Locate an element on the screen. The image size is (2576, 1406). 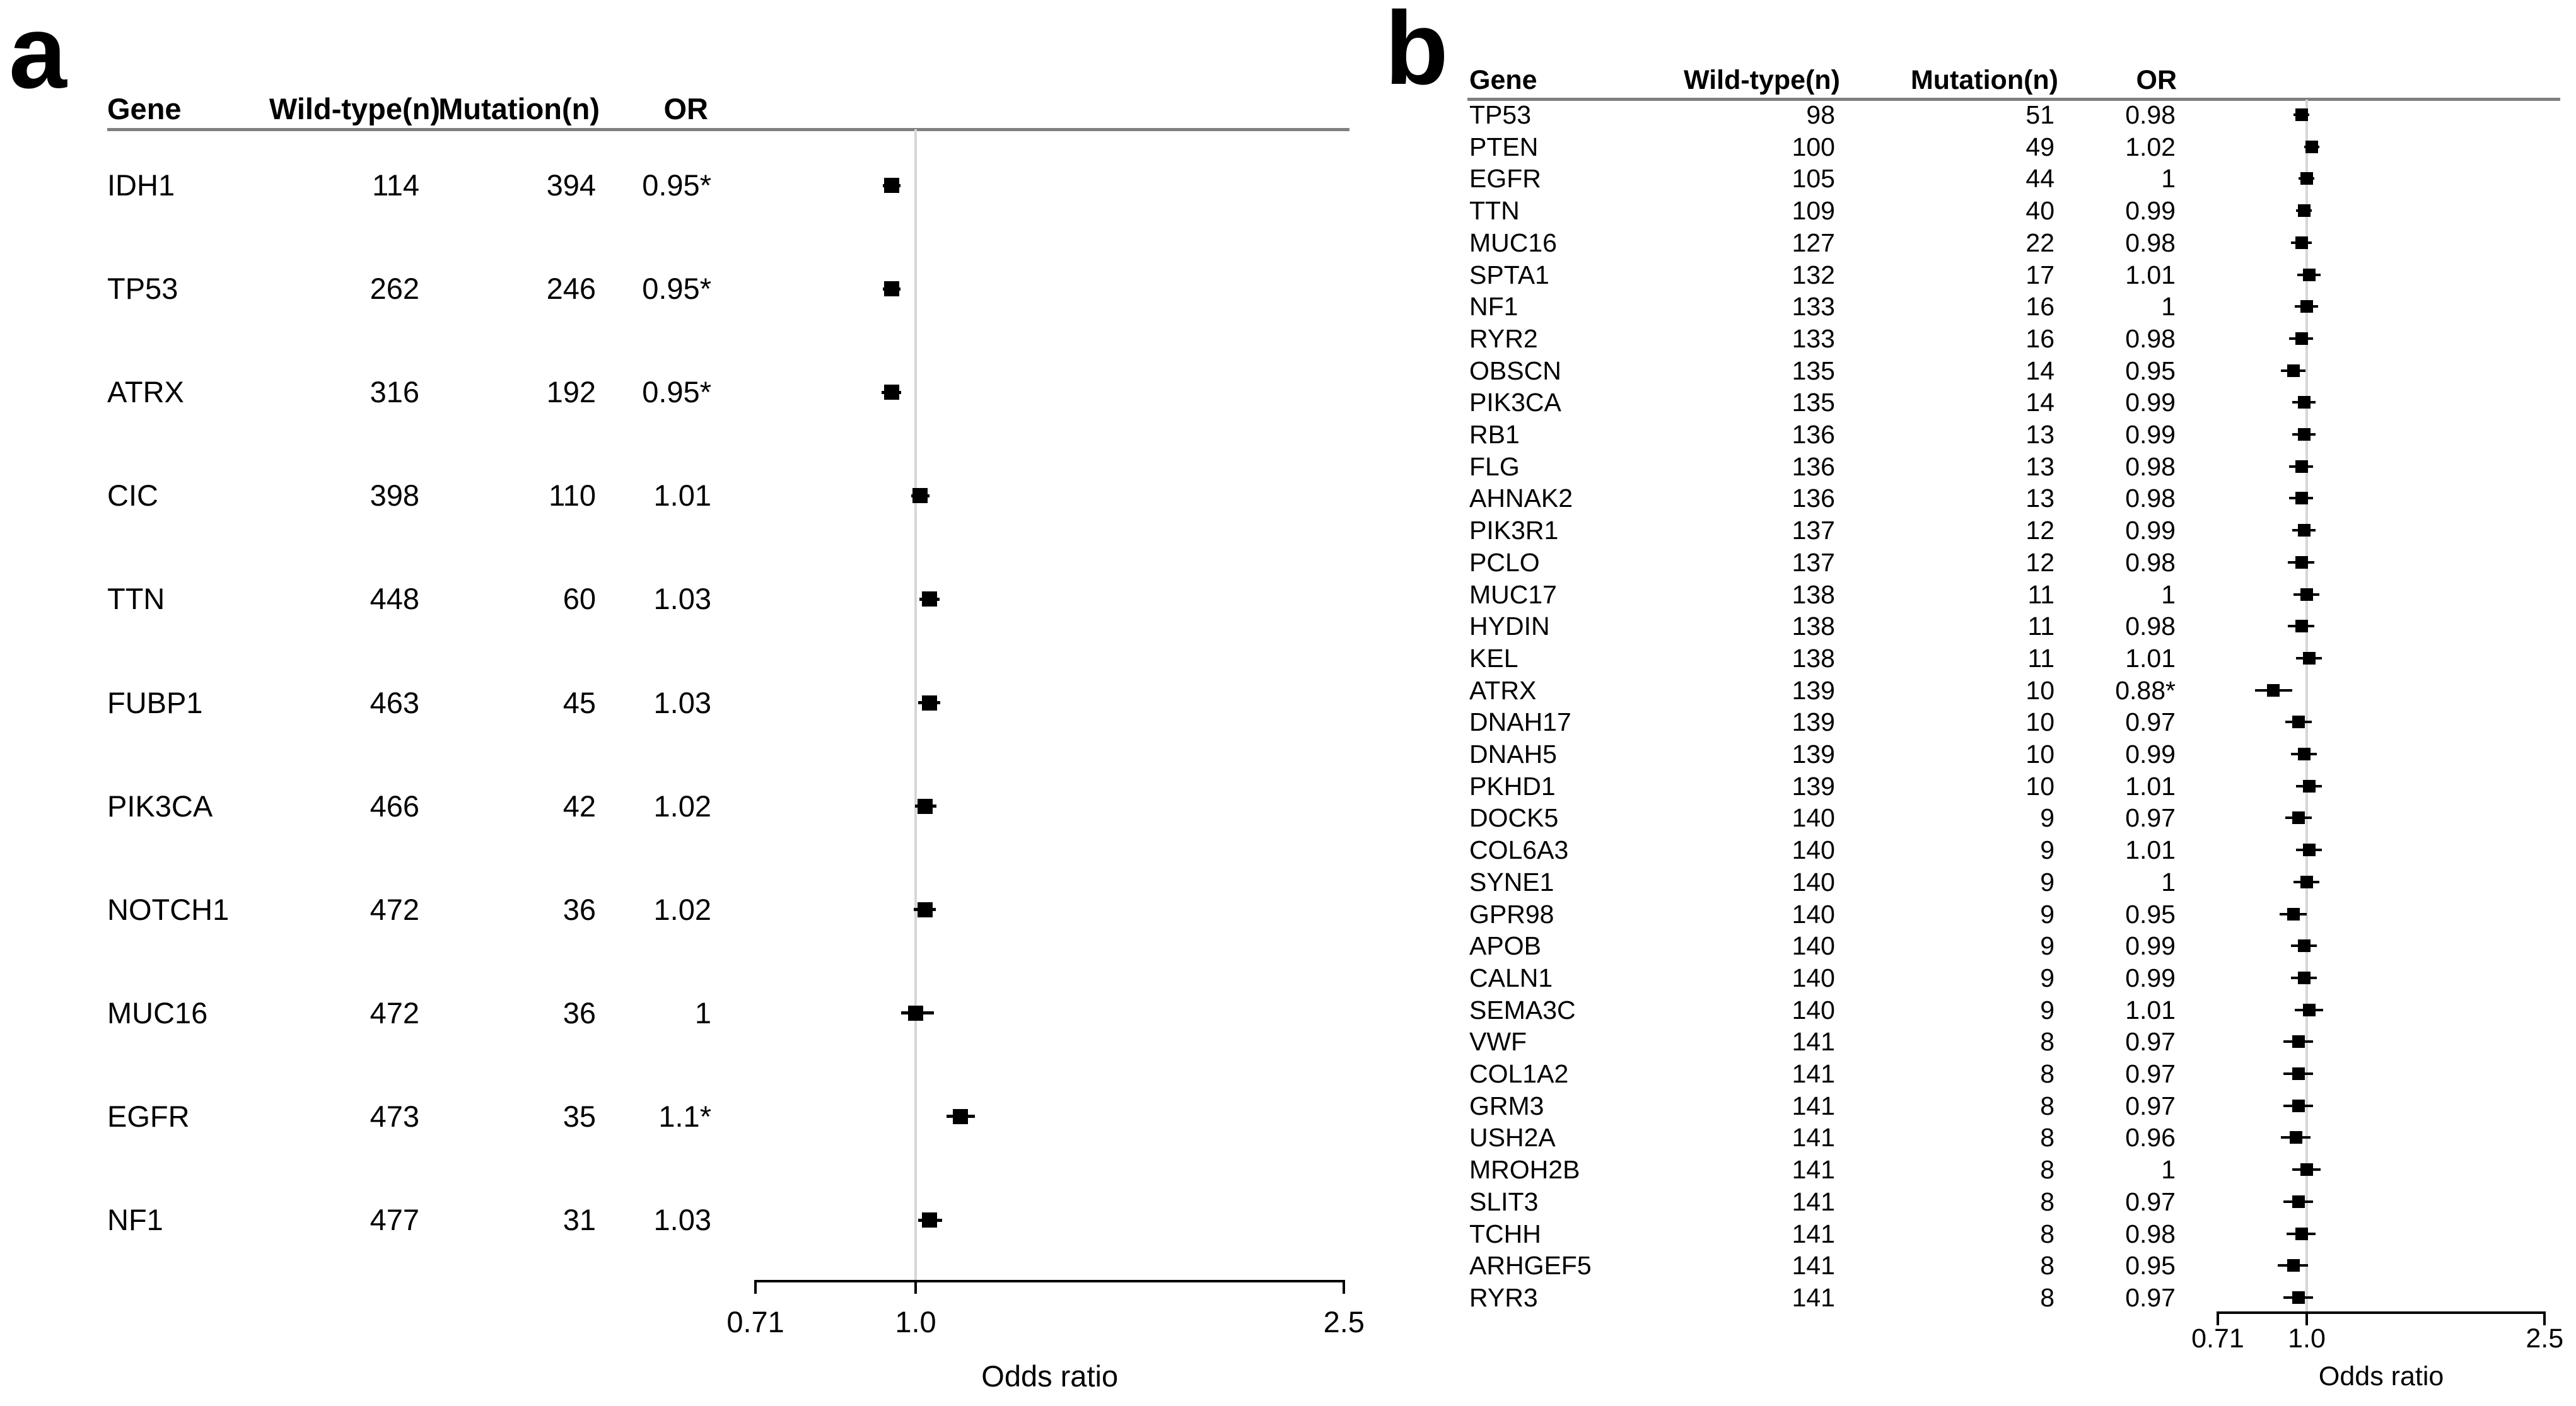
or-cell: 1.01 is located at coordinates (682, 496).